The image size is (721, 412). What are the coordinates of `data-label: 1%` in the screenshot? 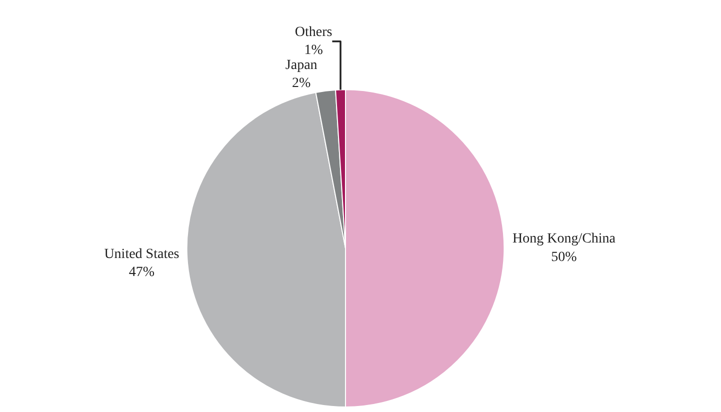 It's located at (314, 50).